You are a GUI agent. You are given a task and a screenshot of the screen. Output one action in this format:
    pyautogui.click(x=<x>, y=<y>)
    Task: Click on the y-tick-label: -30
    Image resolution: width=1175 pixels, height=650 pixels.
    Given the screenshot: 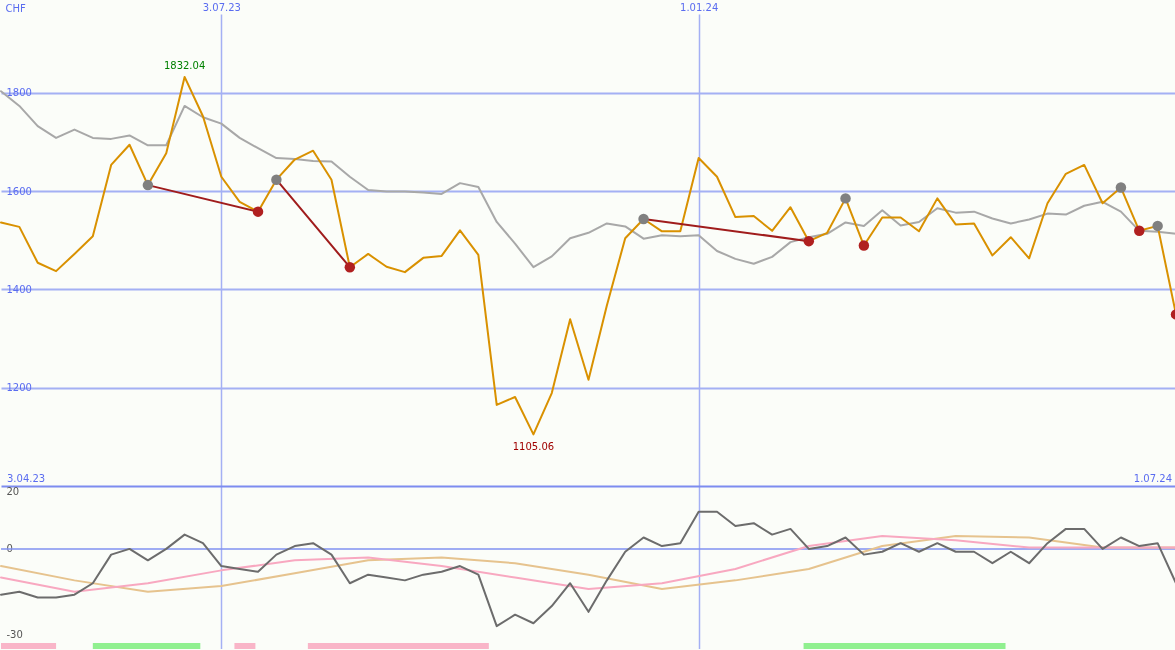 What is the action you would take?
    pyautogui.click(x=14, y=635)
    